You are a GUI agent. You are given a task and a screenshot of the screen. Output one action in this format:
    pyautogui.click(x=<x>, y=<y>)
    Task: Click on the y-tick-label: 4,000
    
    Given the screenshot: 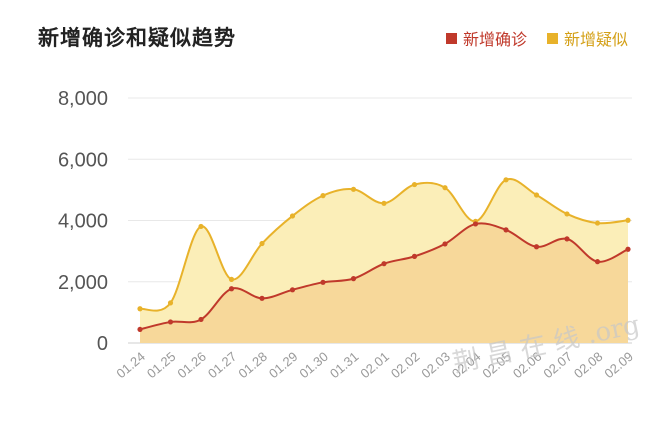 What is the action you would take?
    pyautogui.click(x=83, y=222)
    